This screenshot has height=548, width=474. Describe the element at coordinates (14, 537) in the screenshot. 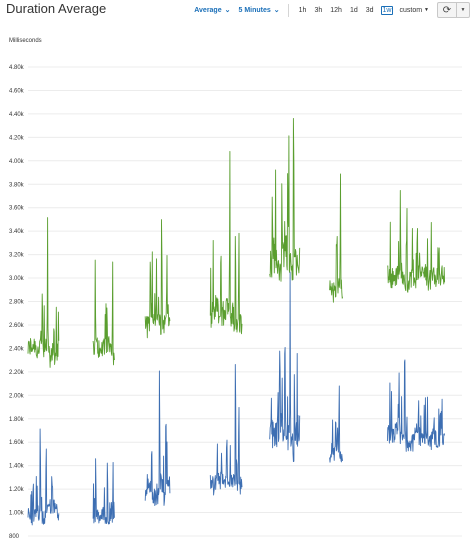

I see `y-tick-label: 800` at that location.